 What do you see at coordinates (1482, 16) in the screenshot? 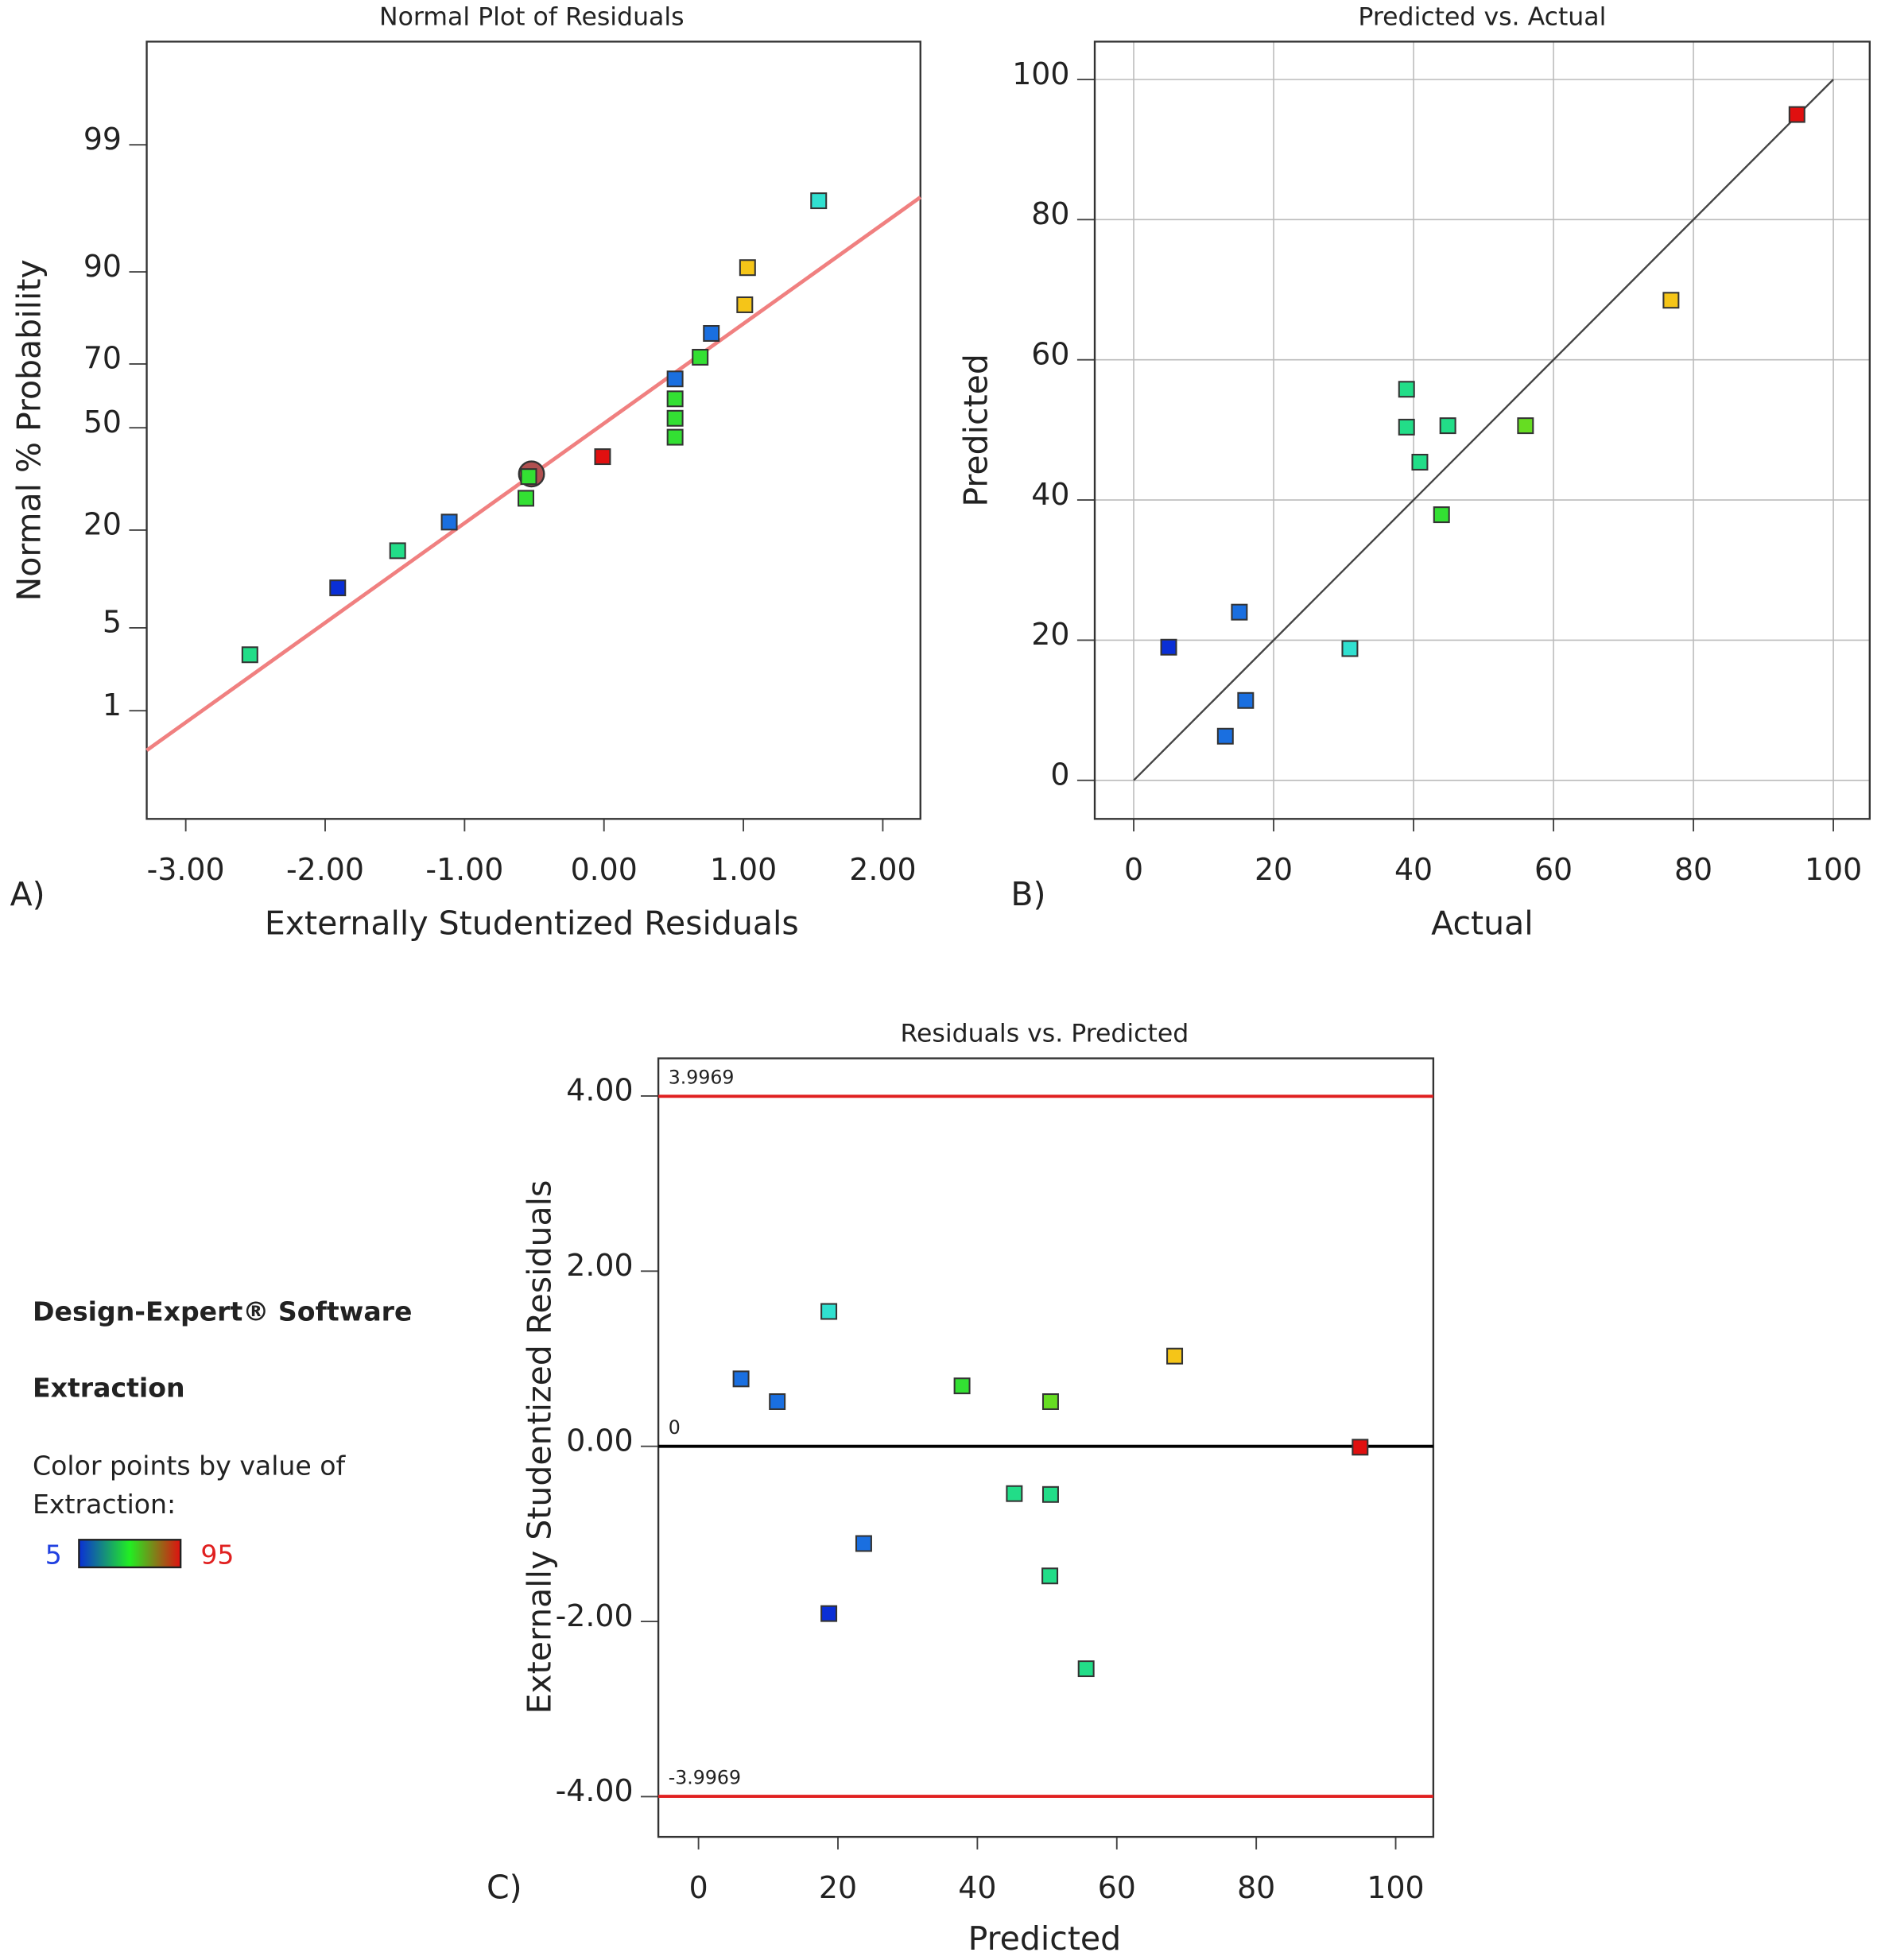
I see `chart-title: Predicted vs. Actual` at bounding box center [1482, 16].